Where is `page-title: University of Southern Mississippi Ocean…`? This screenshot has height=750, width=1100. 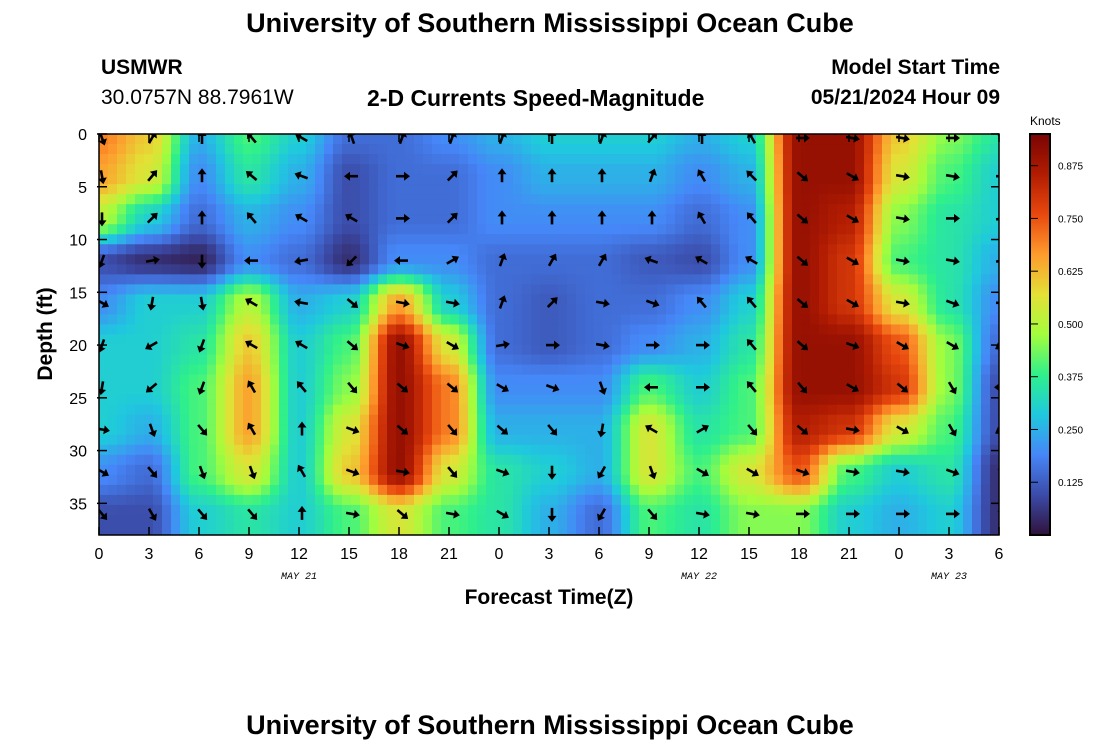
page-title: University of Southern Mississippi Ocean… is located at coordinates (550, 23).